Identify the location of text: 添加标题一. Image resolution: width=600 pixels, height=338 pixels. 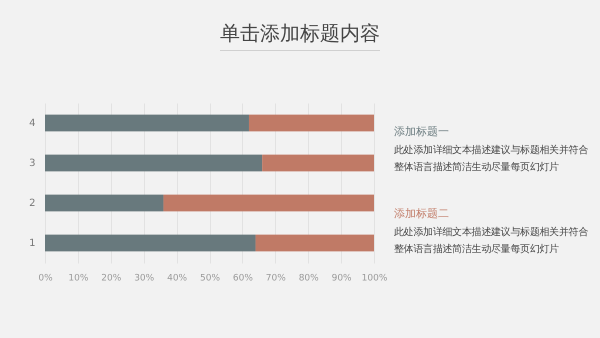
(422, 131).